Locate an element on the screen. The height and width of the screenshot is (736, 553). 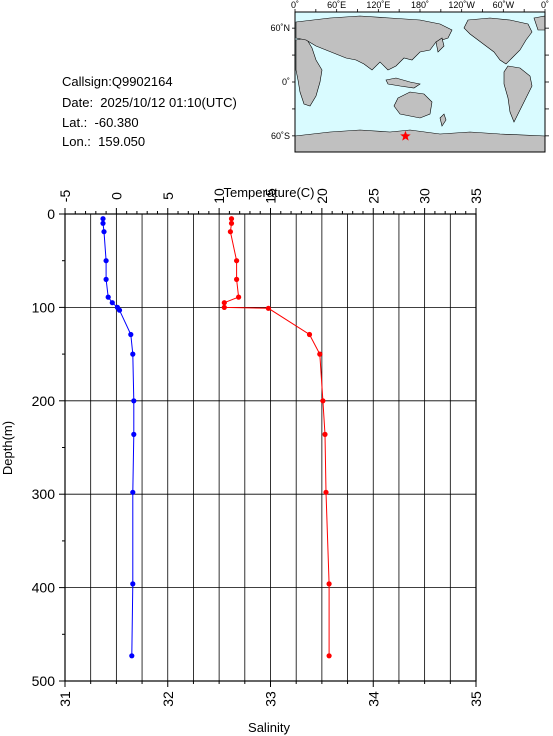
map-lon-label: 120˚W is located at coordinates (461, 5).